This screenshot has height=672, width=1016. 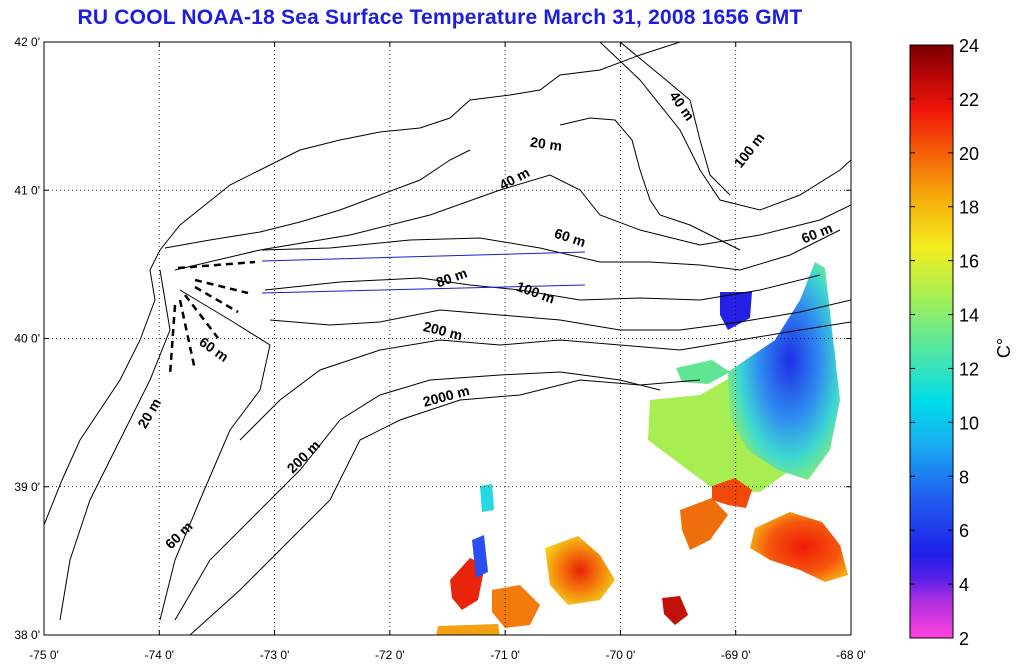 I want to click on lon-tick-label: -69 0', so click(x=736, y=655).